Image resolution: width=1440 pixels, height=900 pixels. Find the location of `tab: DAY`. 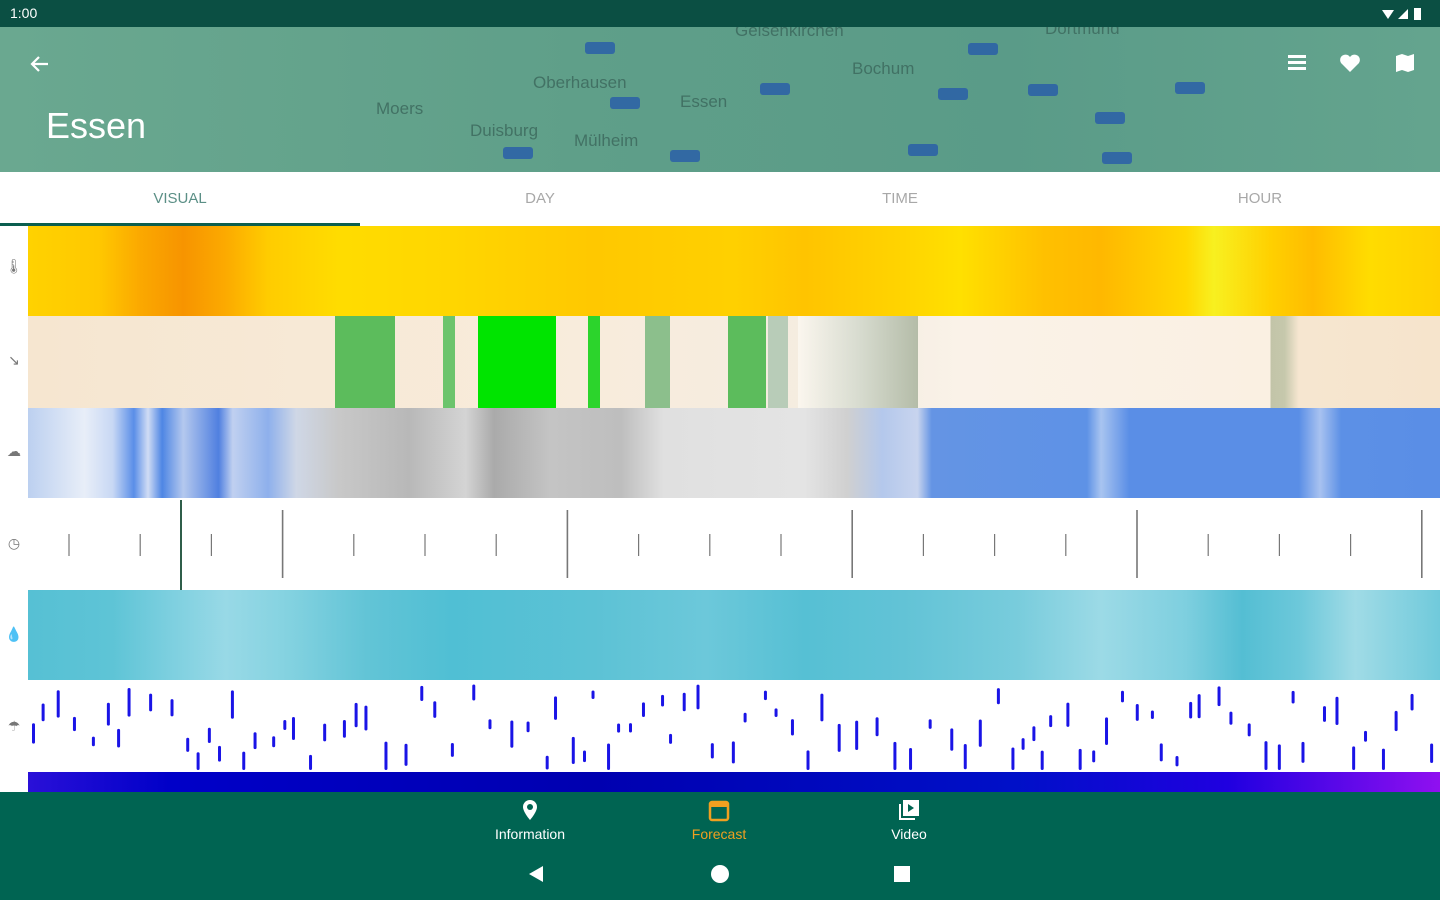

tab: DAY is located at coordinates (540, 198).